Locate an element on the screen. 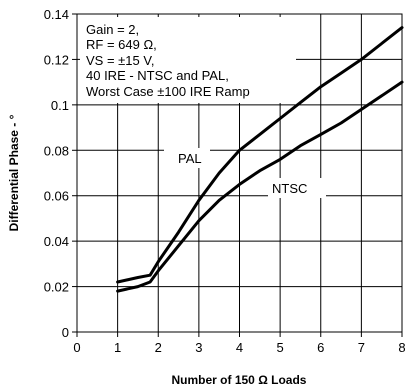 Image resolution: width=407 pixels, height=391 pixels. ntsc-label-background is located at coordinates (297, 188).